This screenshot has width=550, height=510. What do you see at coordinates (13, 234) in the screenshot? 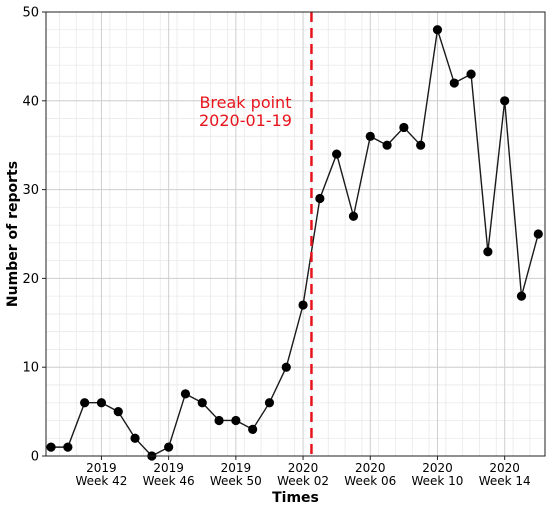
I see `y-axis-label: Number of reports` at bounding box center [13, 234].